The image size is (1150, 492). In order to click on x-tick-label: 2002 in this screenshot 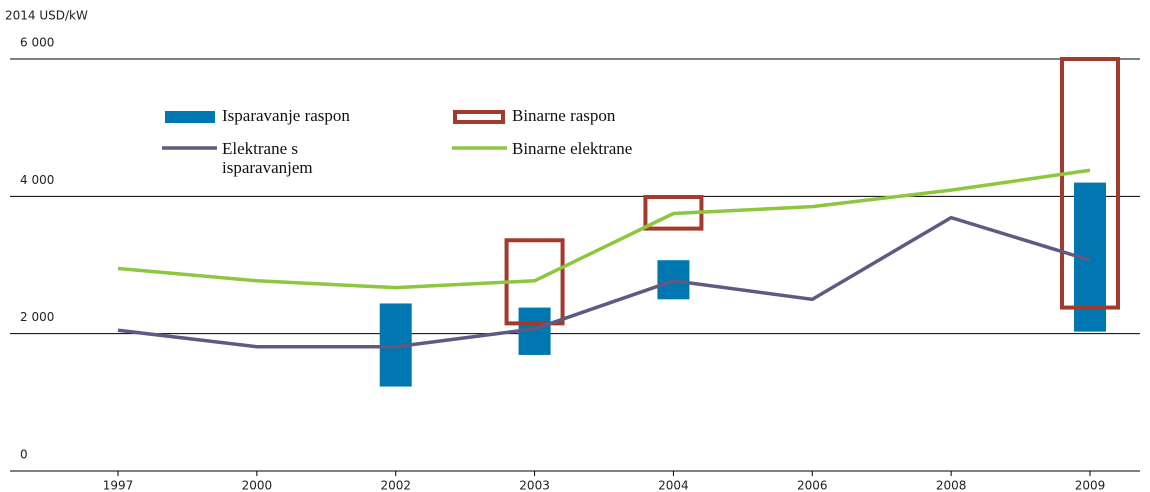, I will do `click(395, 485)`.